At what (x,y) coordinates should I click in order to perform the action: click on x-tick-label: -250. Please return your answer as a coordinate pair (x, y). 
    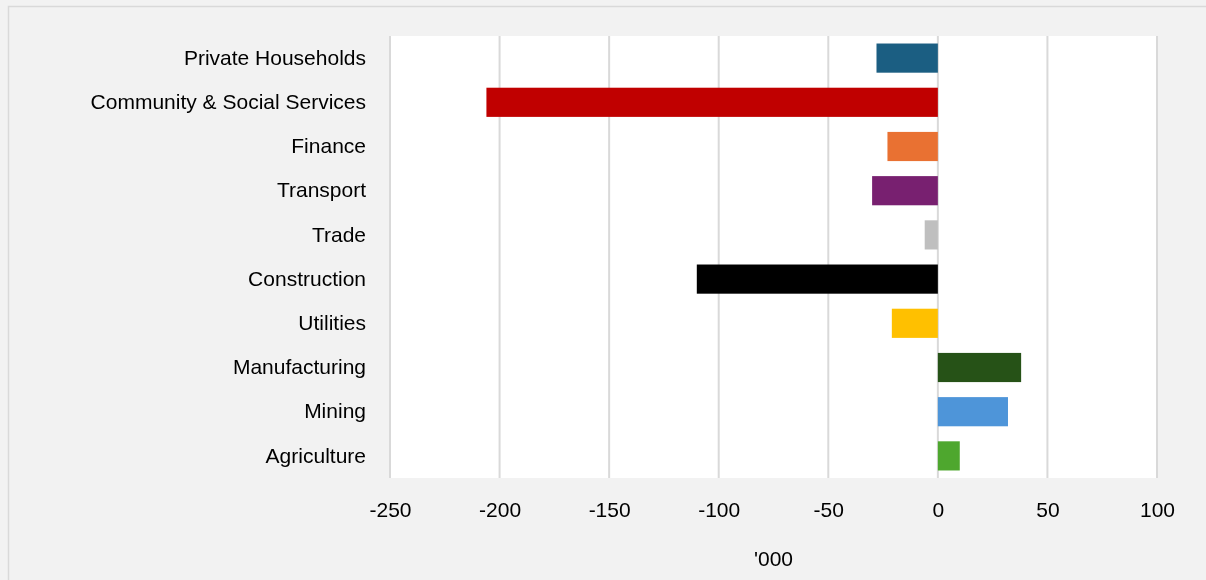
    Looking at the image, I should click on (390, 509).